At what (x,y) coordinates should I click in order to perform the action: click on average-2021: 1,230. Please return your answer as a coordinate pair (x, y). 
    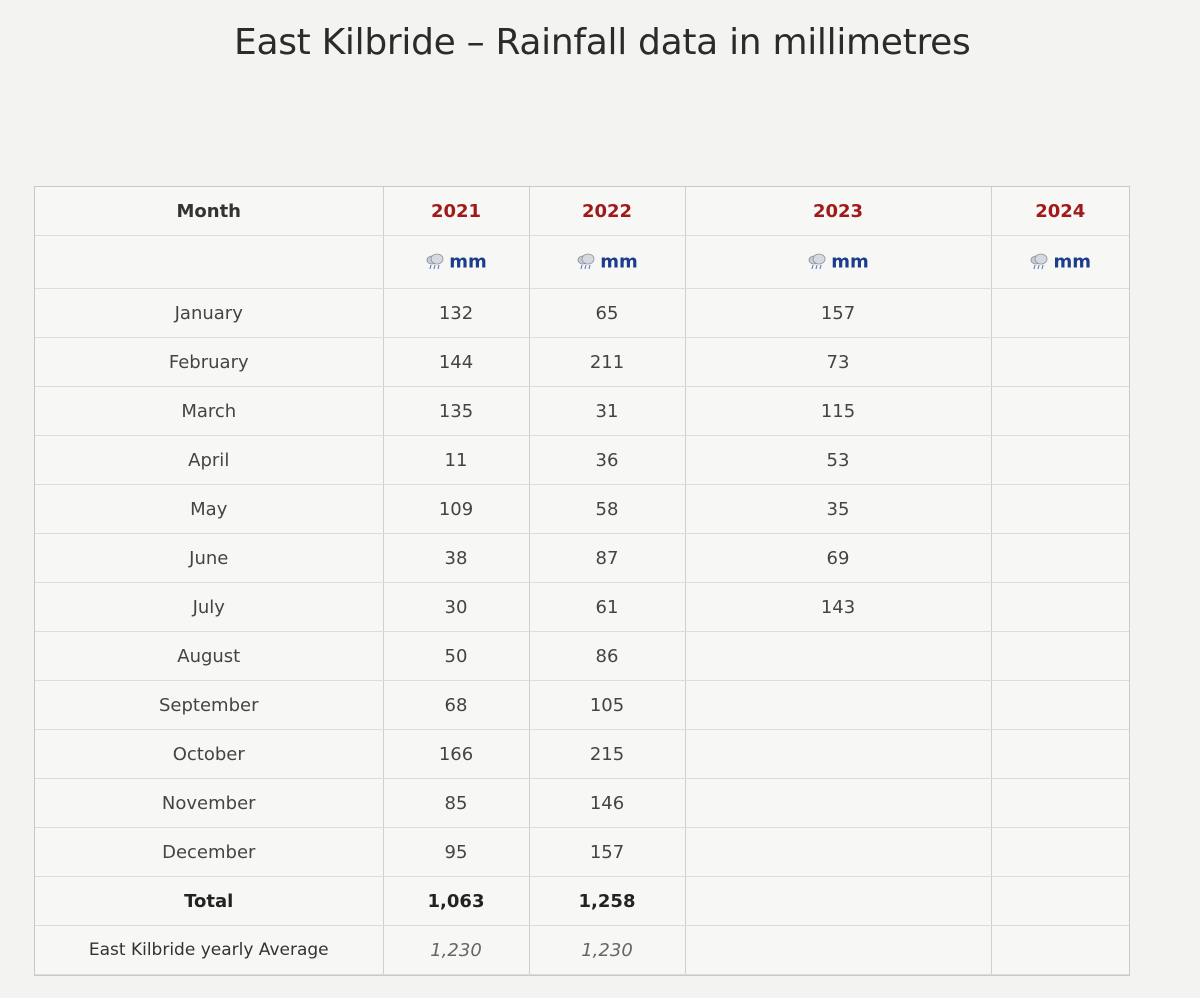
    Looking at the image, I should click on (455, 950).